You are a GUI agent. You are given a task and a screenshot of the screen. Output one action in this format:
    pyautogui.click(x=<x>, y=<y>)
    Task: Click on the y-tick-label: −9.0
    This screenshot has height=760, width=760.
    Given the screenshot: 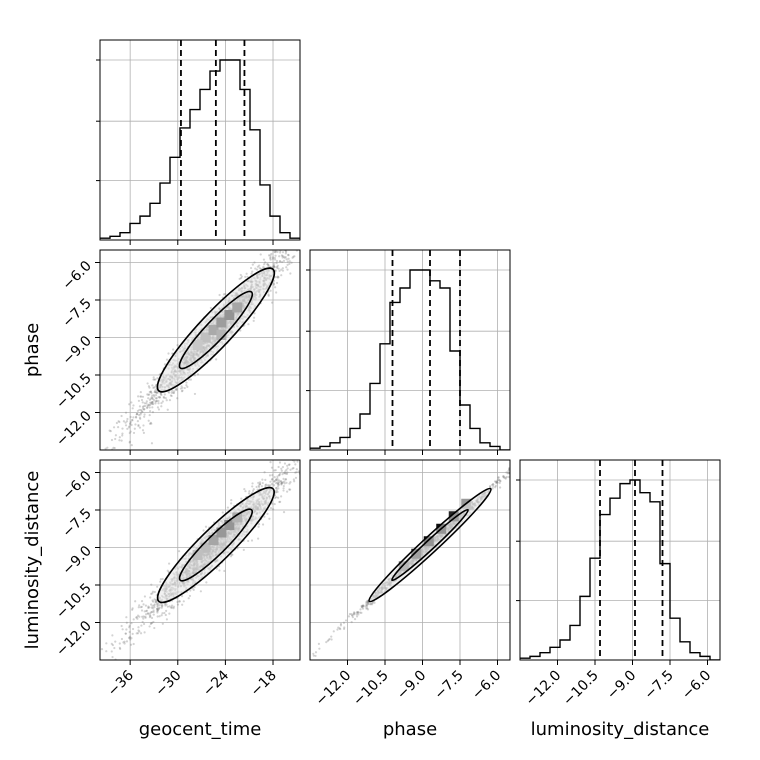 What is the action you would take?
    pyautogui.click(x=76, y=350)
    